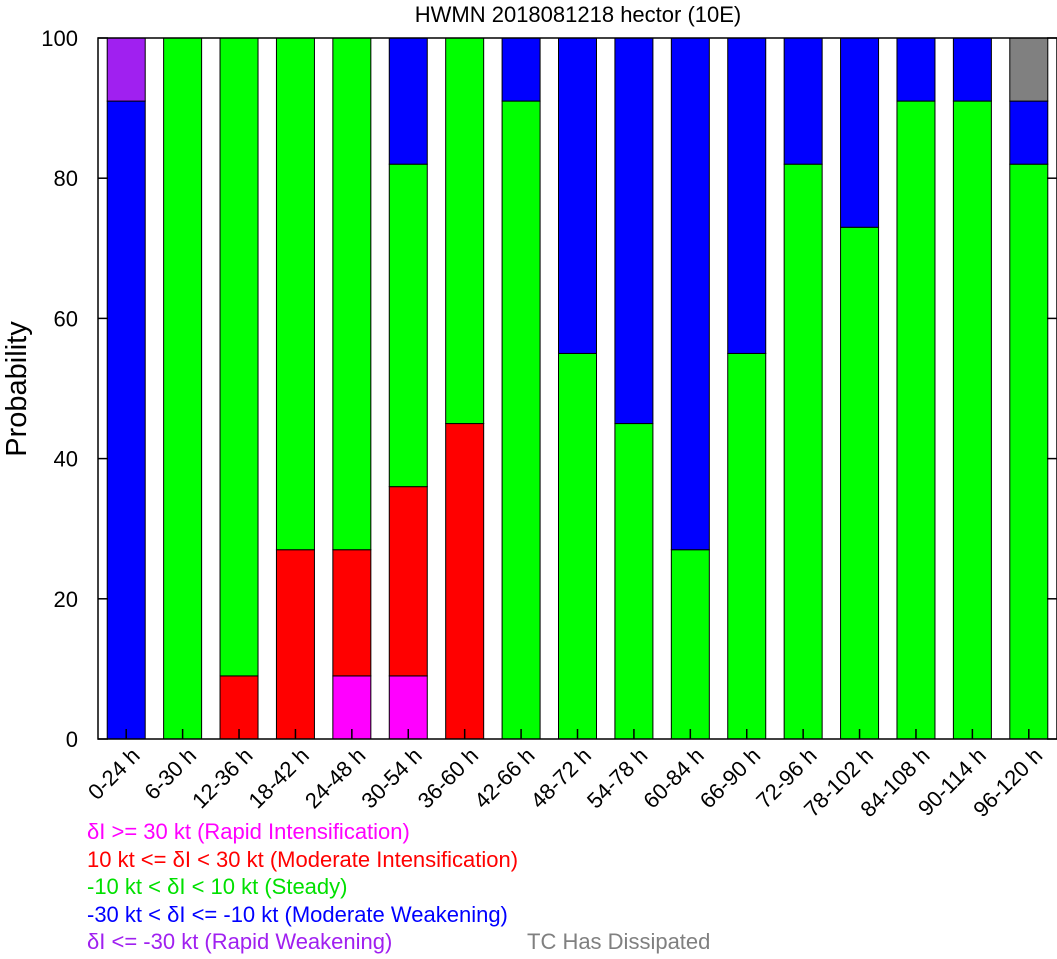  What do you see at coordinates (279, 778) in the screenshot?
I see `x-tick-label: 18-42 h` at bounding box center [279, 778].